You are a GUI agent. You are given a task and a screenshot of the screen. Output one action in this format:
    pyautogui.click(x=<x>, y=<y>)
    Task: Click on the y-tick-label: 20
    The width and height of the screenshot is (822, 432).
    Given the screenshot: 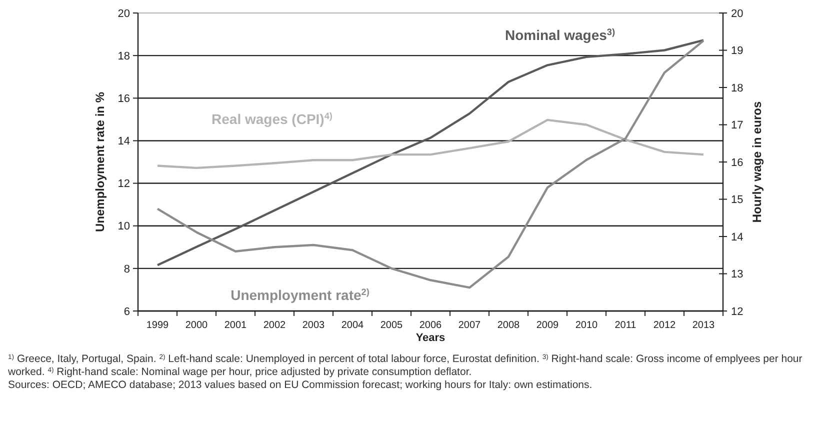 What is the action you would take?
    pyautogui.click(x=124, y=14)
    